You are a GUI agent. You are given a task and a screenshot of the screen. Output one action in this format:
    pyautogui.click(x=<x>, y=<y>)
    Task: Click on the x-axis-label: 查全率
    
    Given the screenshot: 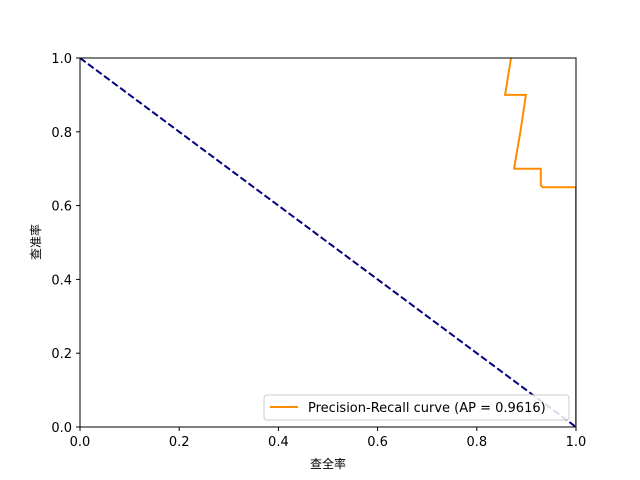 What is the action you would take?
    pyautogui.click(x=328, y=463)
    